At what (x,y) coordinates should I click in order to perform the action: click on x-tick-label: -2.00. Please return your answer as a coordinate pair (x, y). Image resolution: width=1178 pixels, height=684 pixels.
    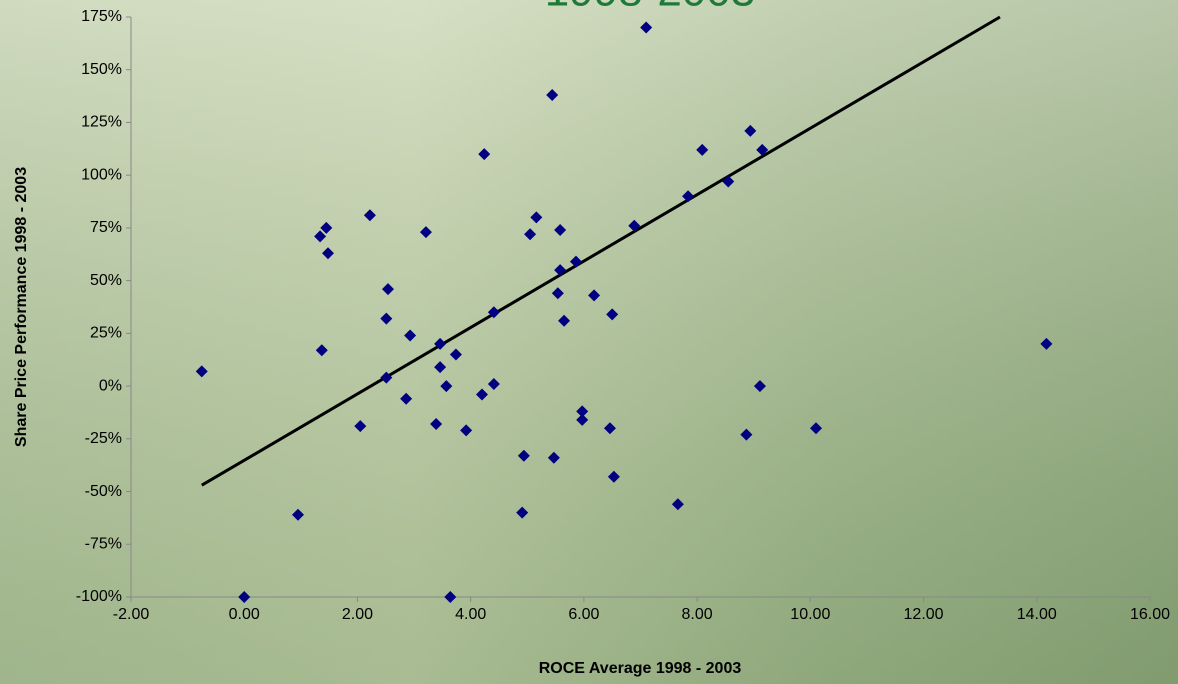
    Looking at the image, I should click on (131, 614).